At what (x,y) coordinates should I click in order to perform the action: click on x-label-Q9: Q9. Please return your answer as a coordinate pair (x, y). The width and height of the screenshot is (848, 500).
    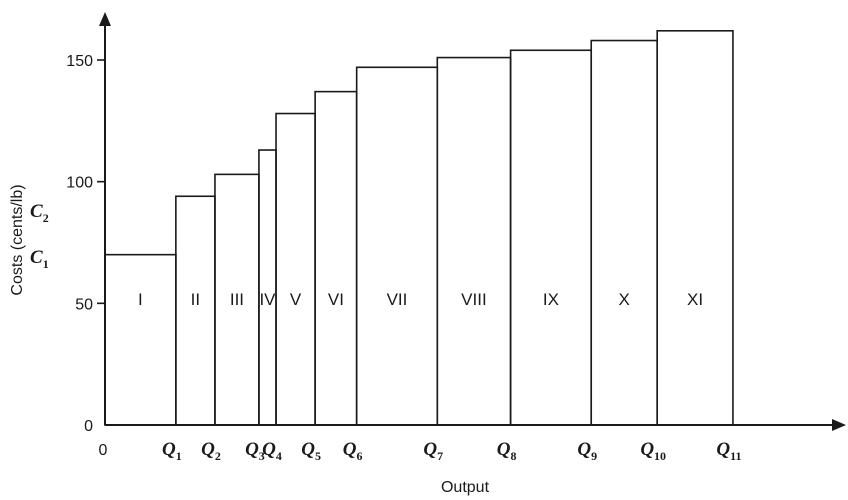
    Looking at the image, I should click on (587, 451).